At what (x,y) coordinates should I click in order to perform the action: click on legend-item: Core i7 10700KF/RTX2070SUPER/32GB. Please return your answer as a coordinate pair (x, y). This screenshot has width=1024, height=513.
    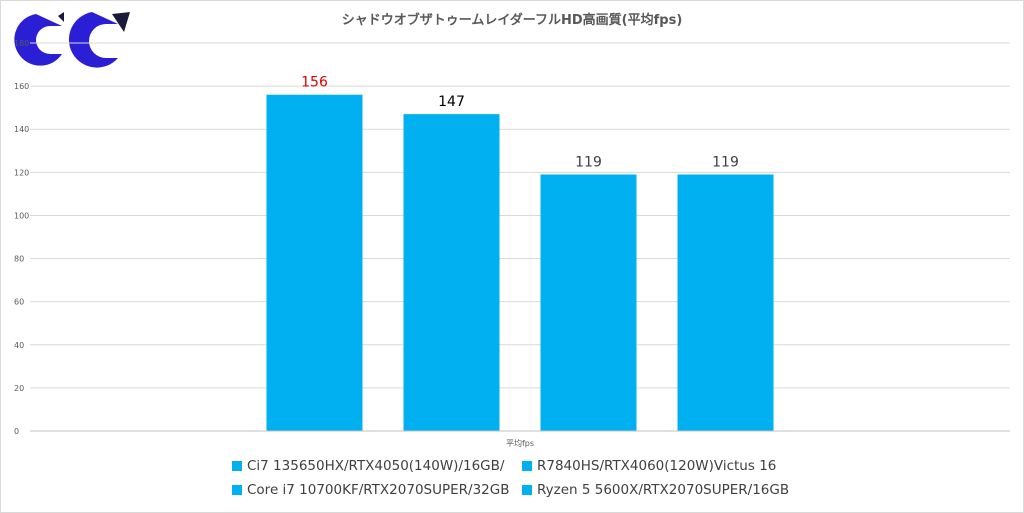
    Looking at the image, I should click on (377, 490).